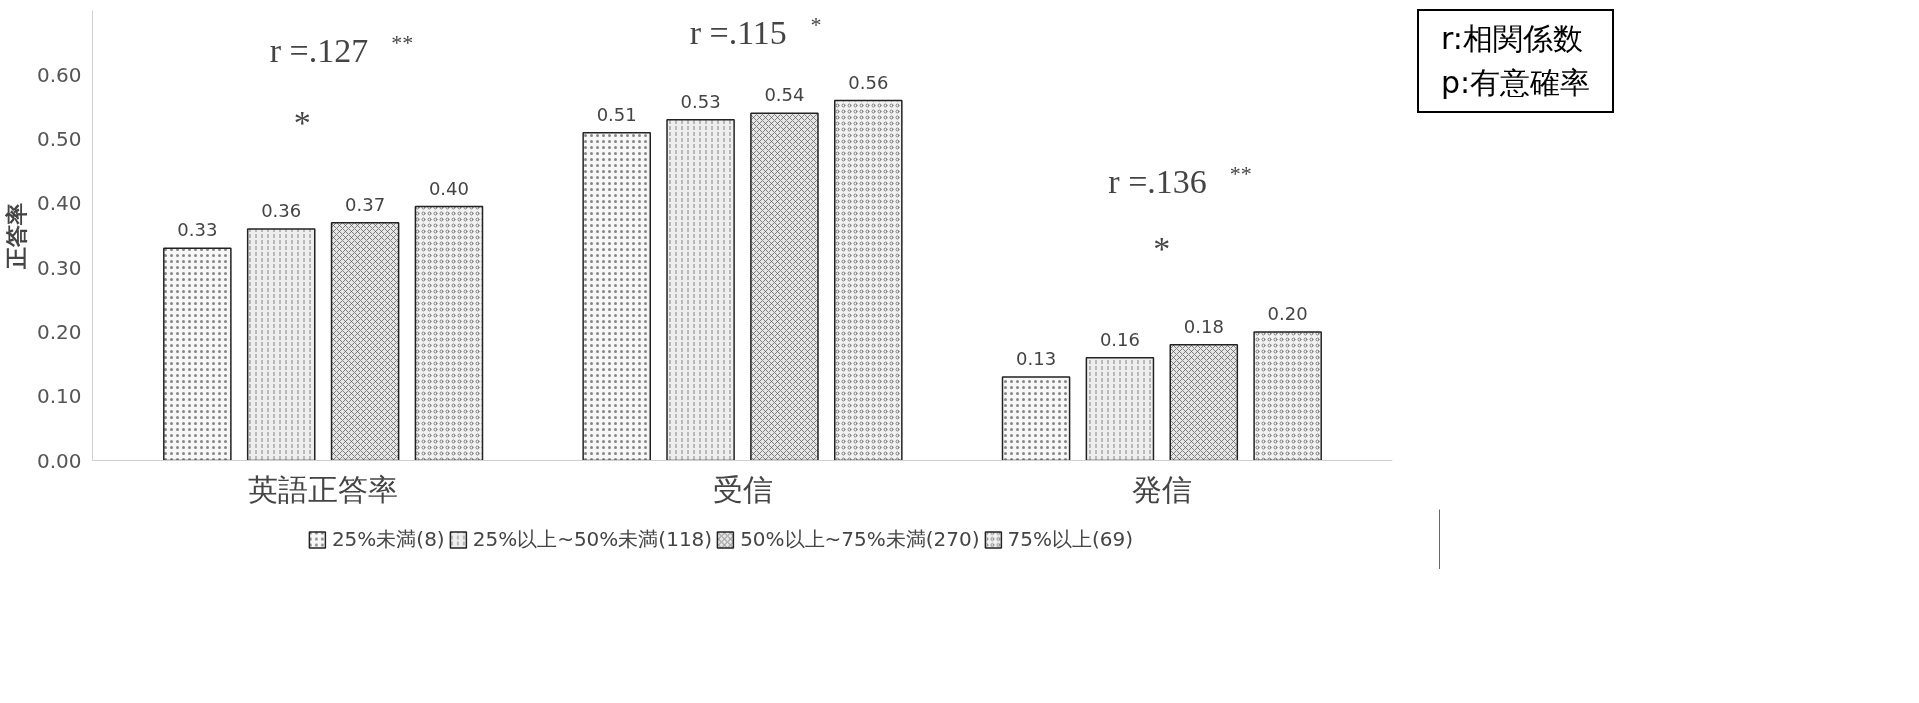 This screenshot has width=1919, height=703. What do you see at coordinates (868, 82) in the screenshot?
I see `data-label: 0.56` at bounding box center [868, 82].